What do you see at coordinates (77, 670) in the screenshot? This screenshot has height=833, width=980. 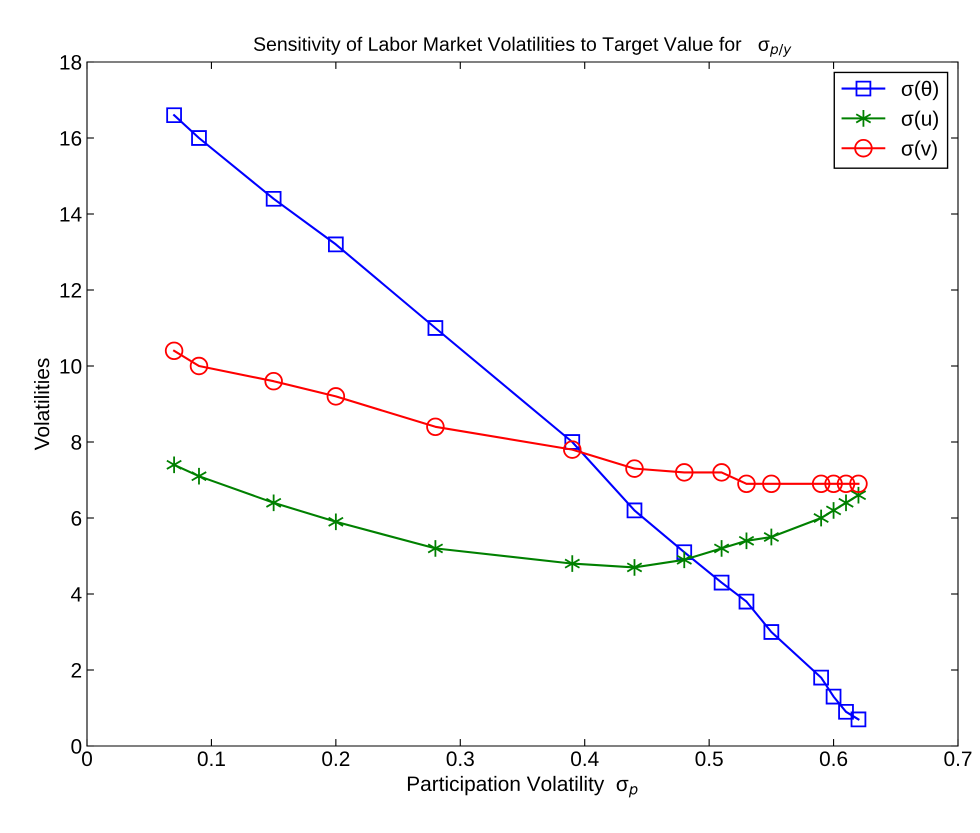 I see `y-tick-label: 2` at bounding box center [77, 670].